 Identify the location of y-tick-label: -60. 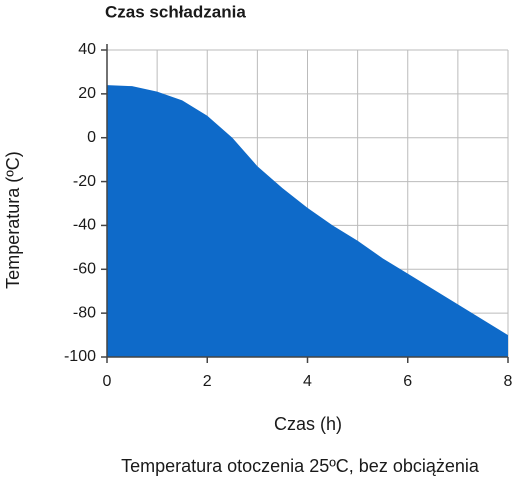
(84, 269).